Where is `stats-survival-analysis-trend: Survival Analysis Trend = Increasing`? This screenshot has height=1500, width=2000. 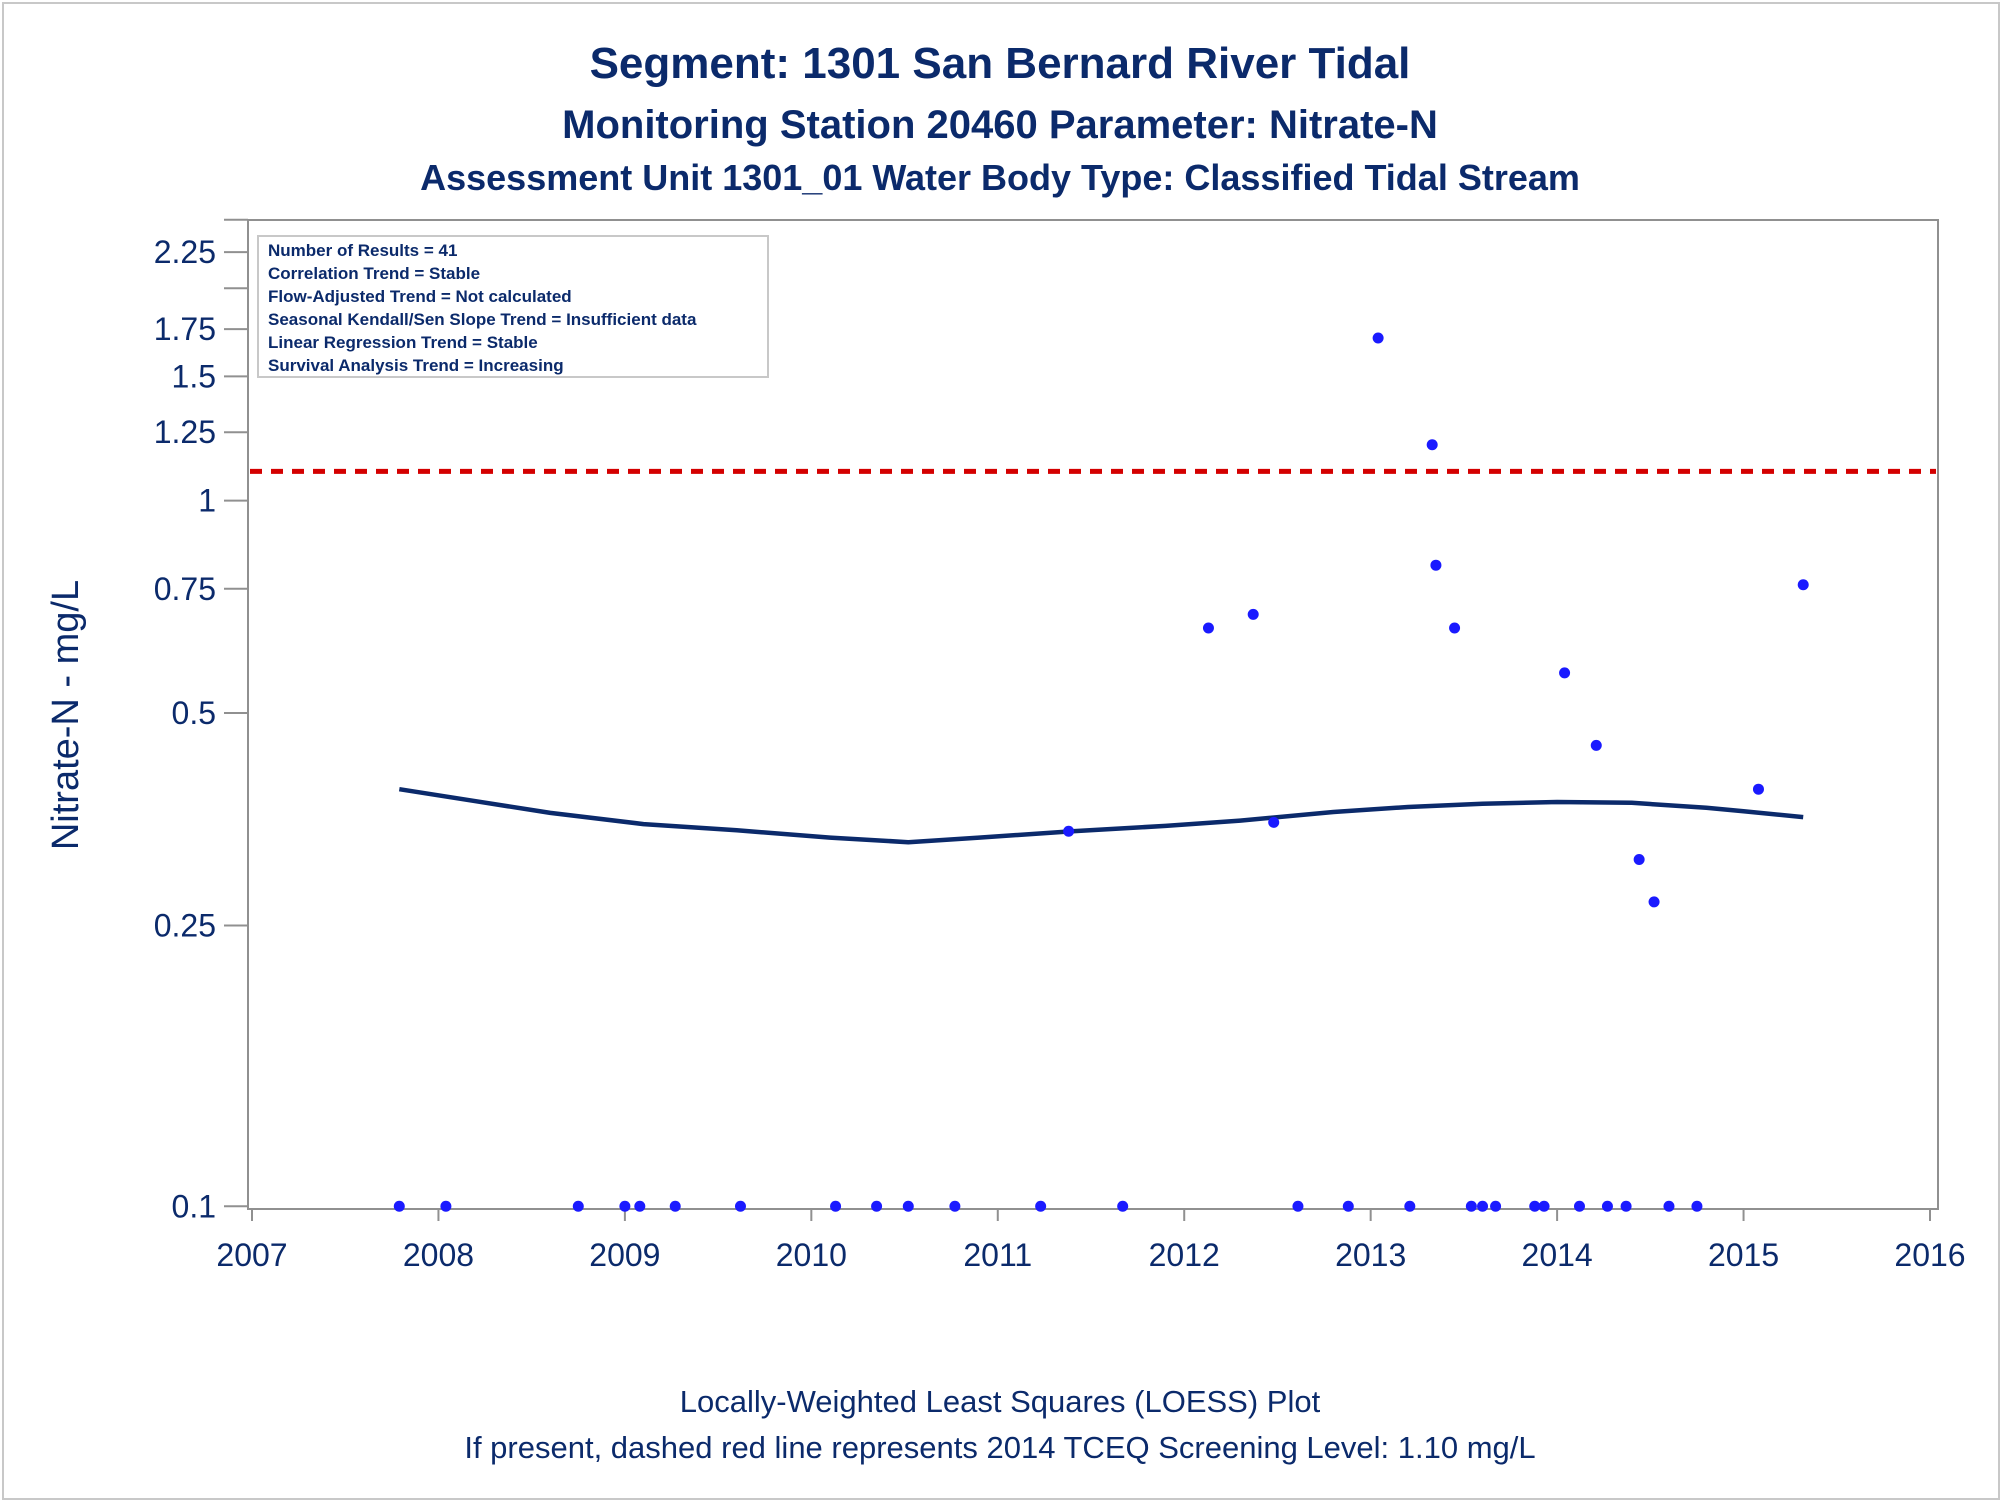
stats-survival-analysis-trend: Survival Analysis Trend = Increasing is located at coordinates (416, 365).